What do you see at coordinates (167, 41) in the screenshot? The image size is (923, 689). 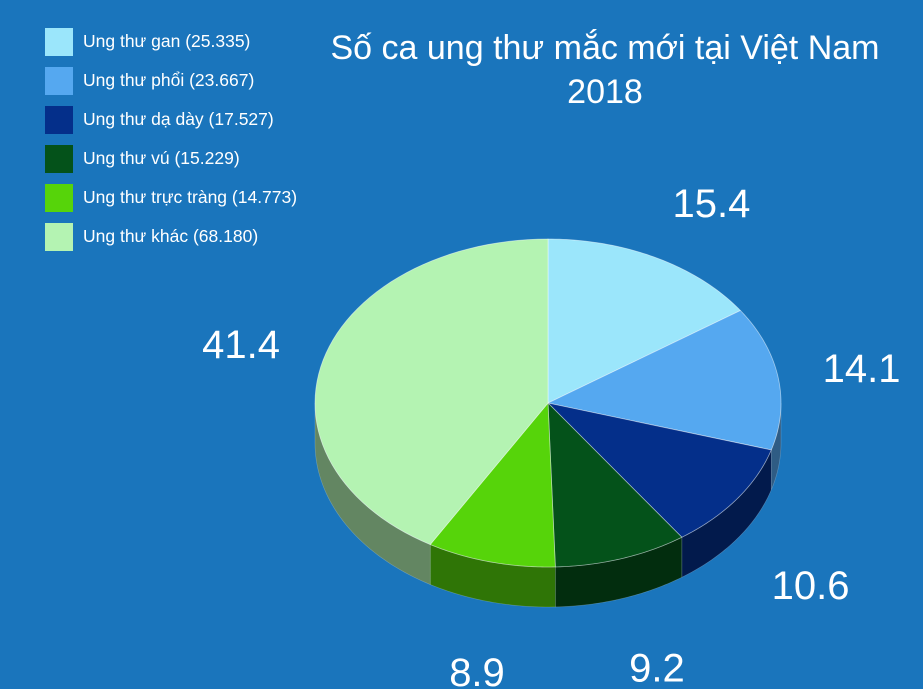 I see `legend-label: Ung thư gan (25.335)` at bounding box center [167, 41].